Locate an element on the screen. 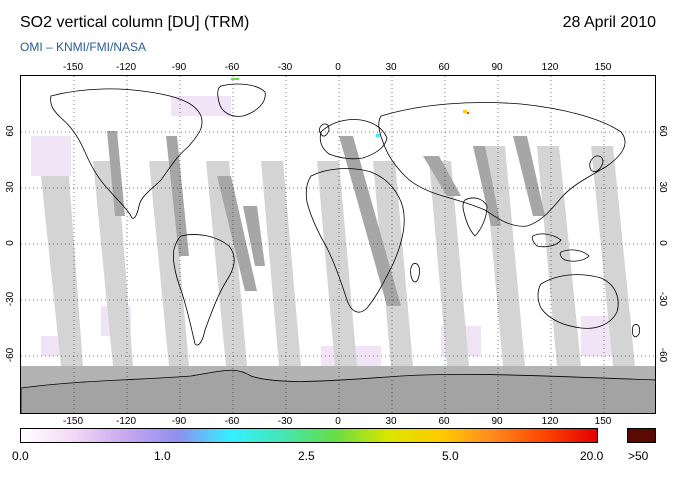 The height and width of the screenshot is (480, 676). lon-tick-bottom: 120 is located at coordinates (550, 421).